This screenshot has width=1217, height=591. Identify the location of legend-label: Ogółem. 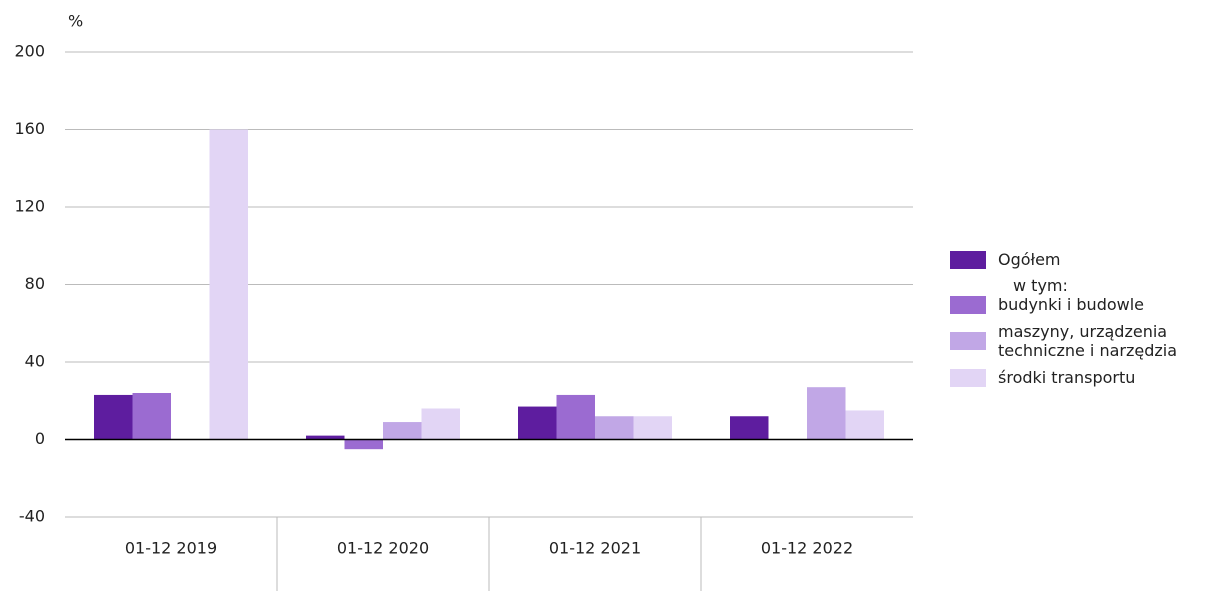
(1029, 259).